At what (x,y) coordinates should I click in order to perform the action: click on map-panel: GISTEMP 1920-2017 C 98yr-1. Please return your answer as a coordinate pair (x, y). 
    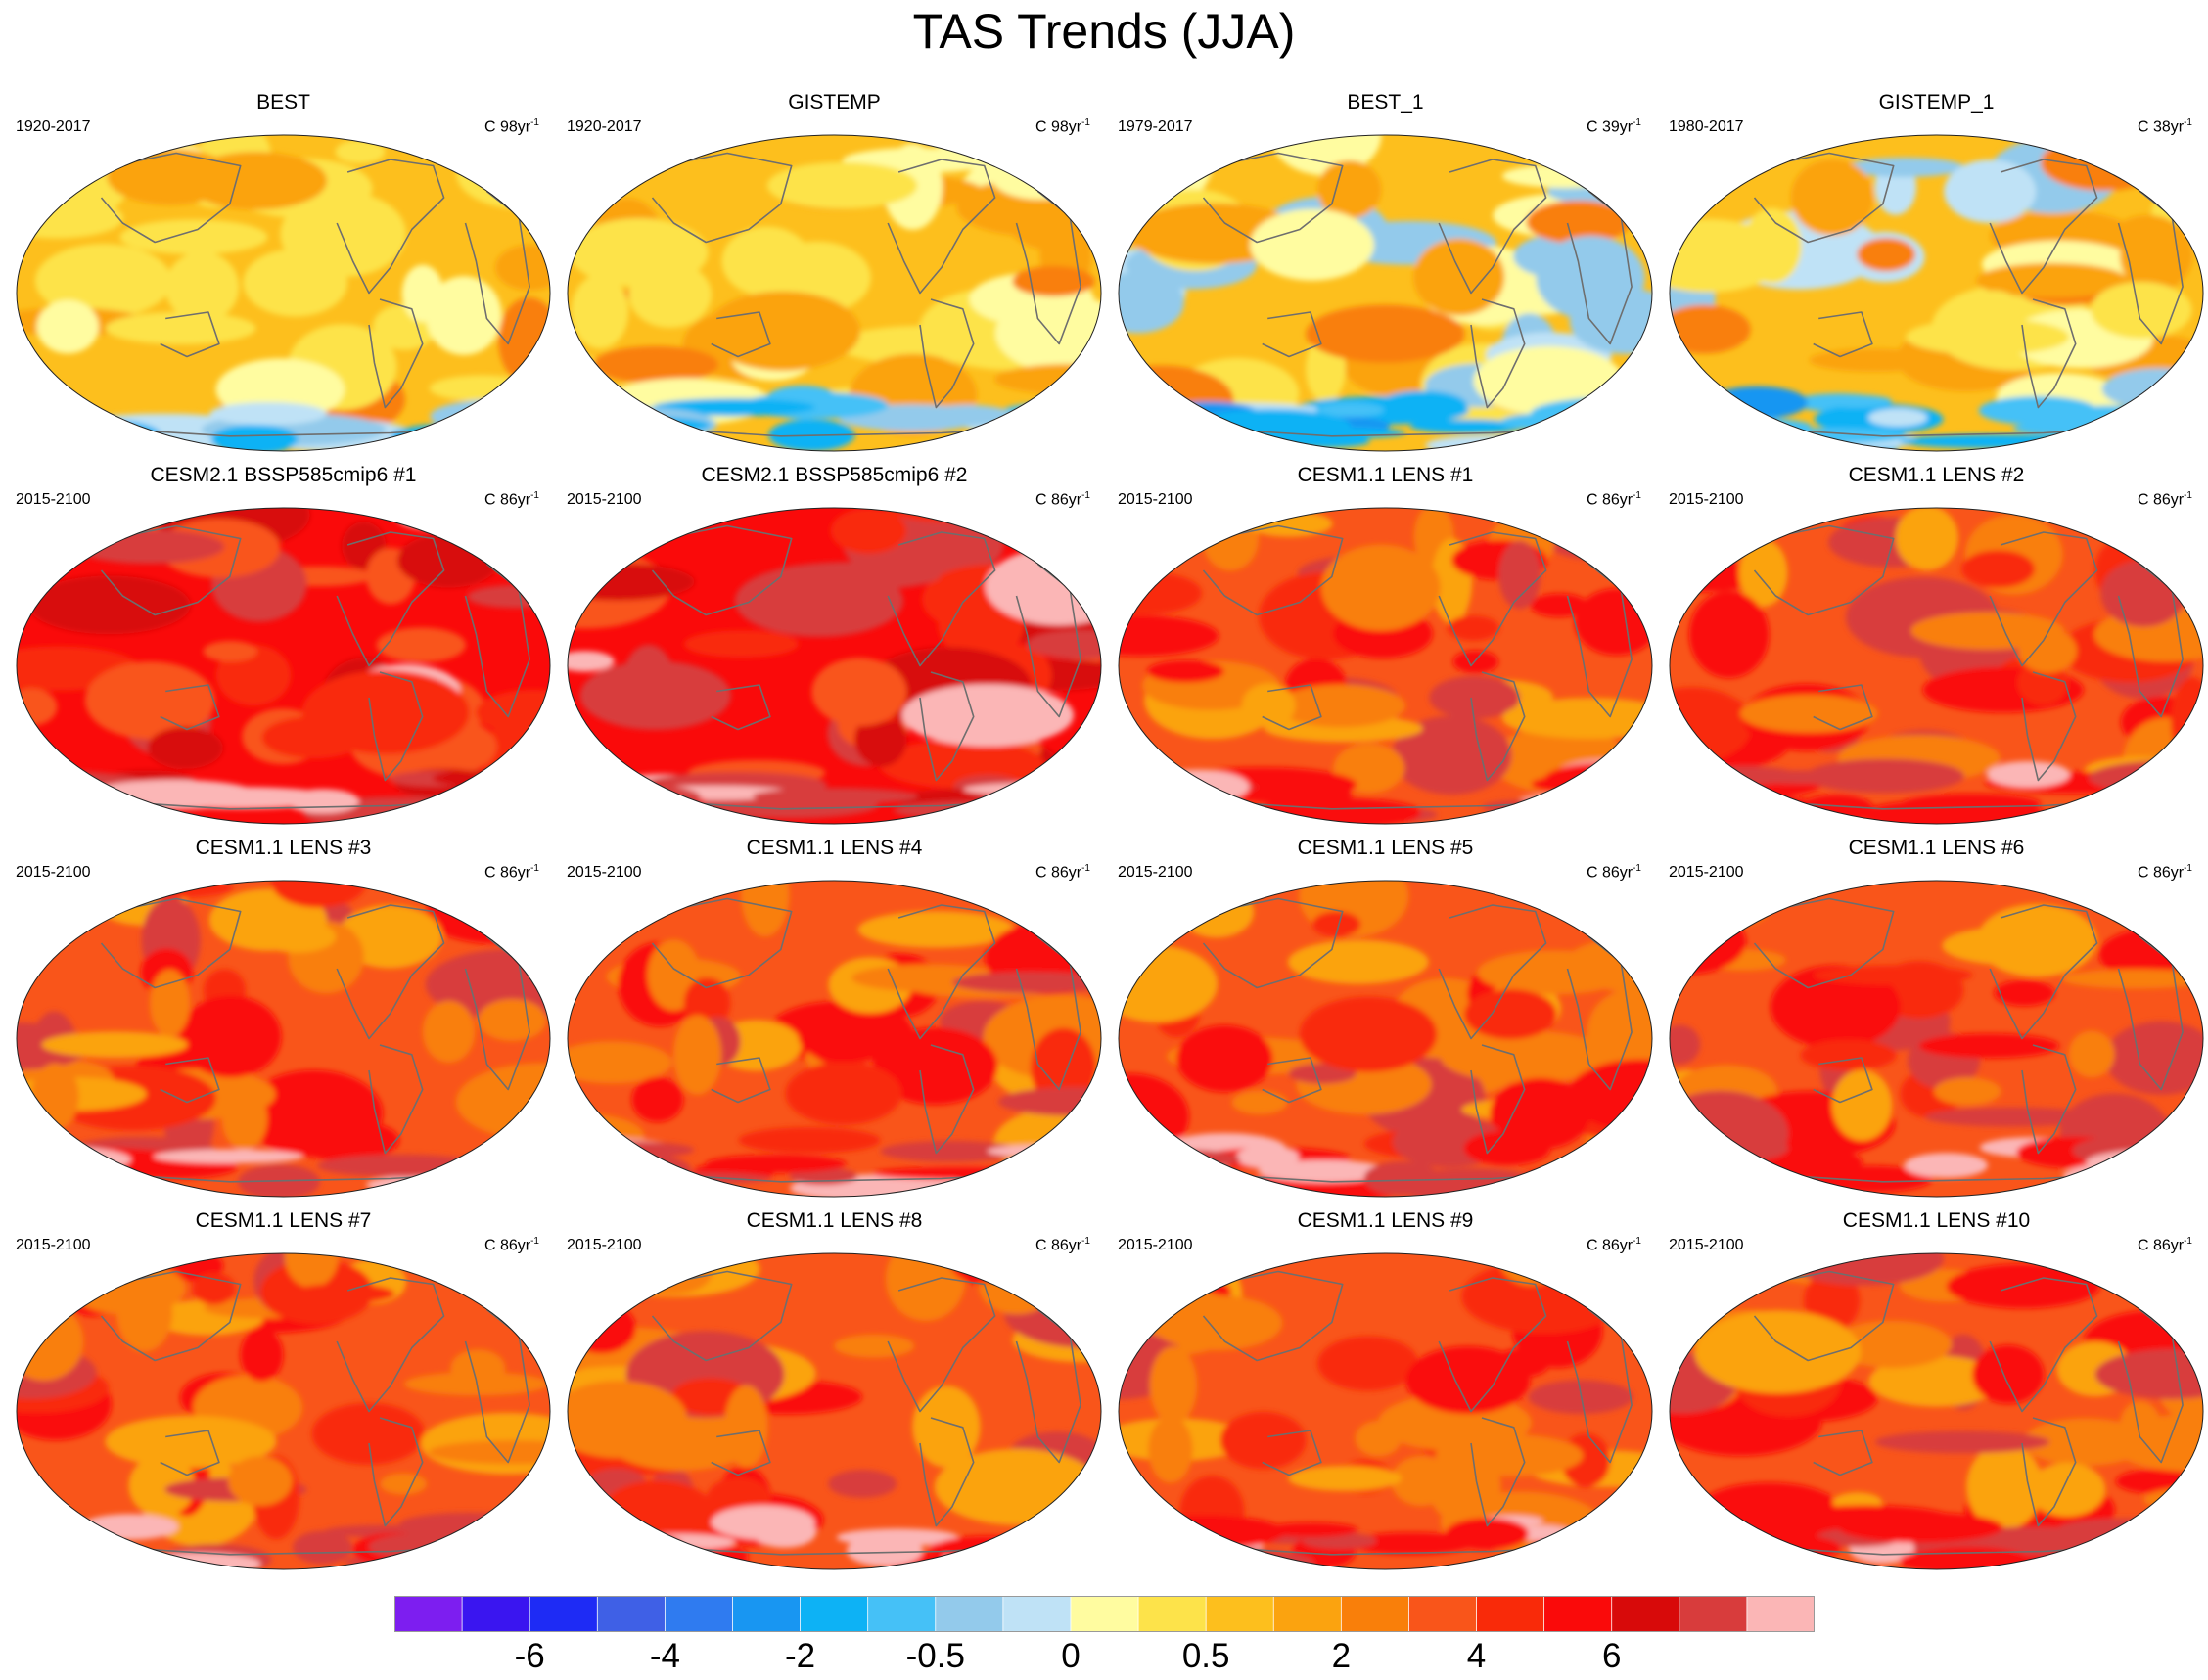
    Looking at the image, I should click on (834, 276).